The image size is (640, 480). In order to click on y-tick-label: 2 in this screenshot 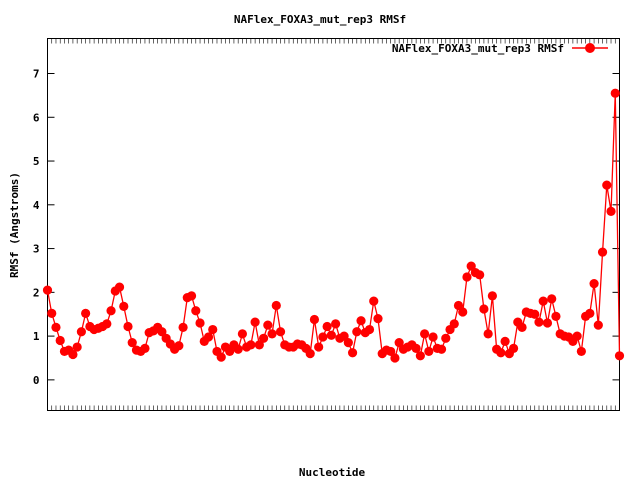, I will do `click(36, 292)`.